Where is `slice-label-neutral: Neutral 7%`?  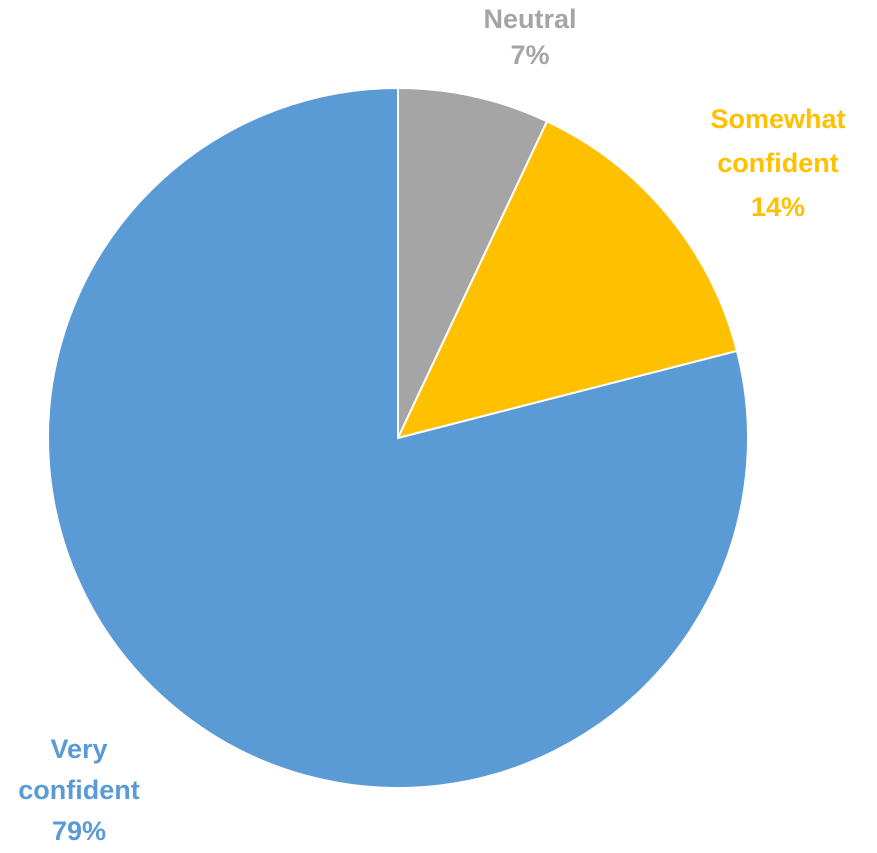 slice-label-neutral: Neutral 7% is located at coordinates (529, 37).